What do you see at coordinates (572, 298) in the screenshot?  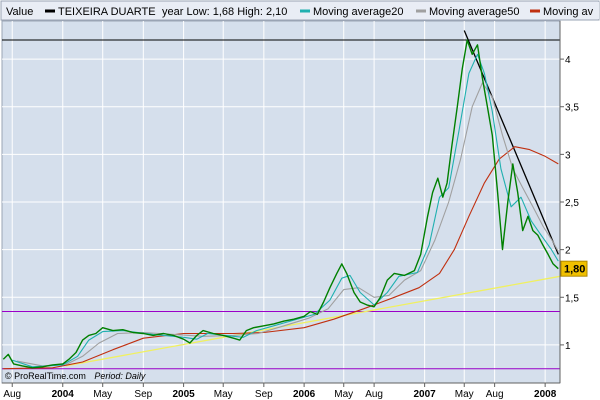 I see `y-tick-label: 1,5` at bounding box center [572, 298].